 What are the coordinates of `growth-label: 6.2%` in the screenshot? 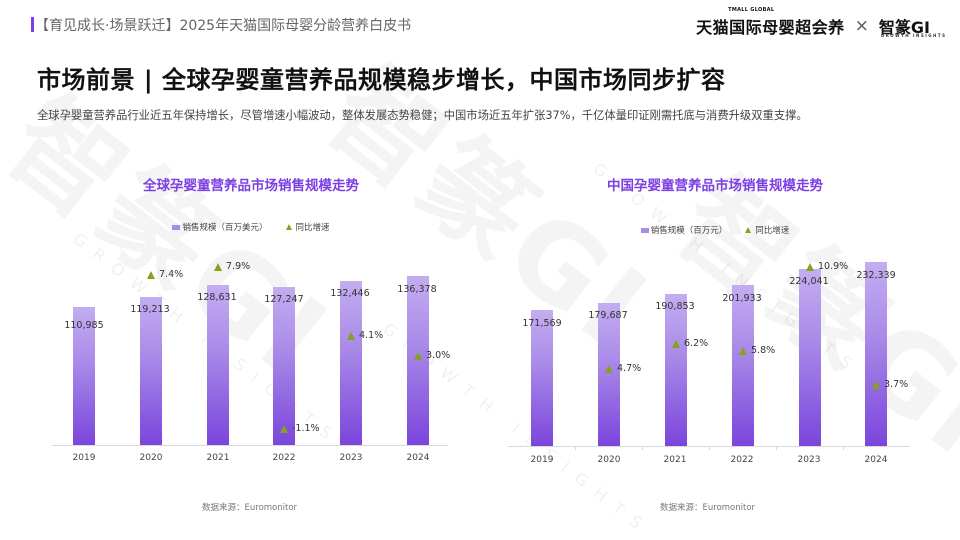 It's located at (696, 343).